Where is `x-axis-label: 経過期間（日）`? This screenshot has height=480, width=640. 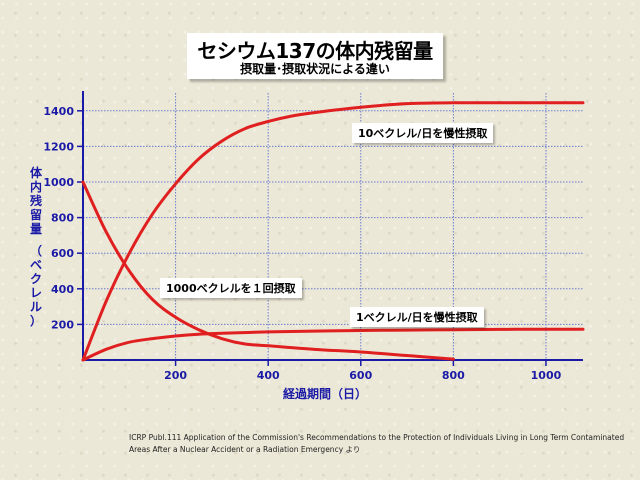
x-axis-label: 経過期間（日） is located at coordinates (324, 394).